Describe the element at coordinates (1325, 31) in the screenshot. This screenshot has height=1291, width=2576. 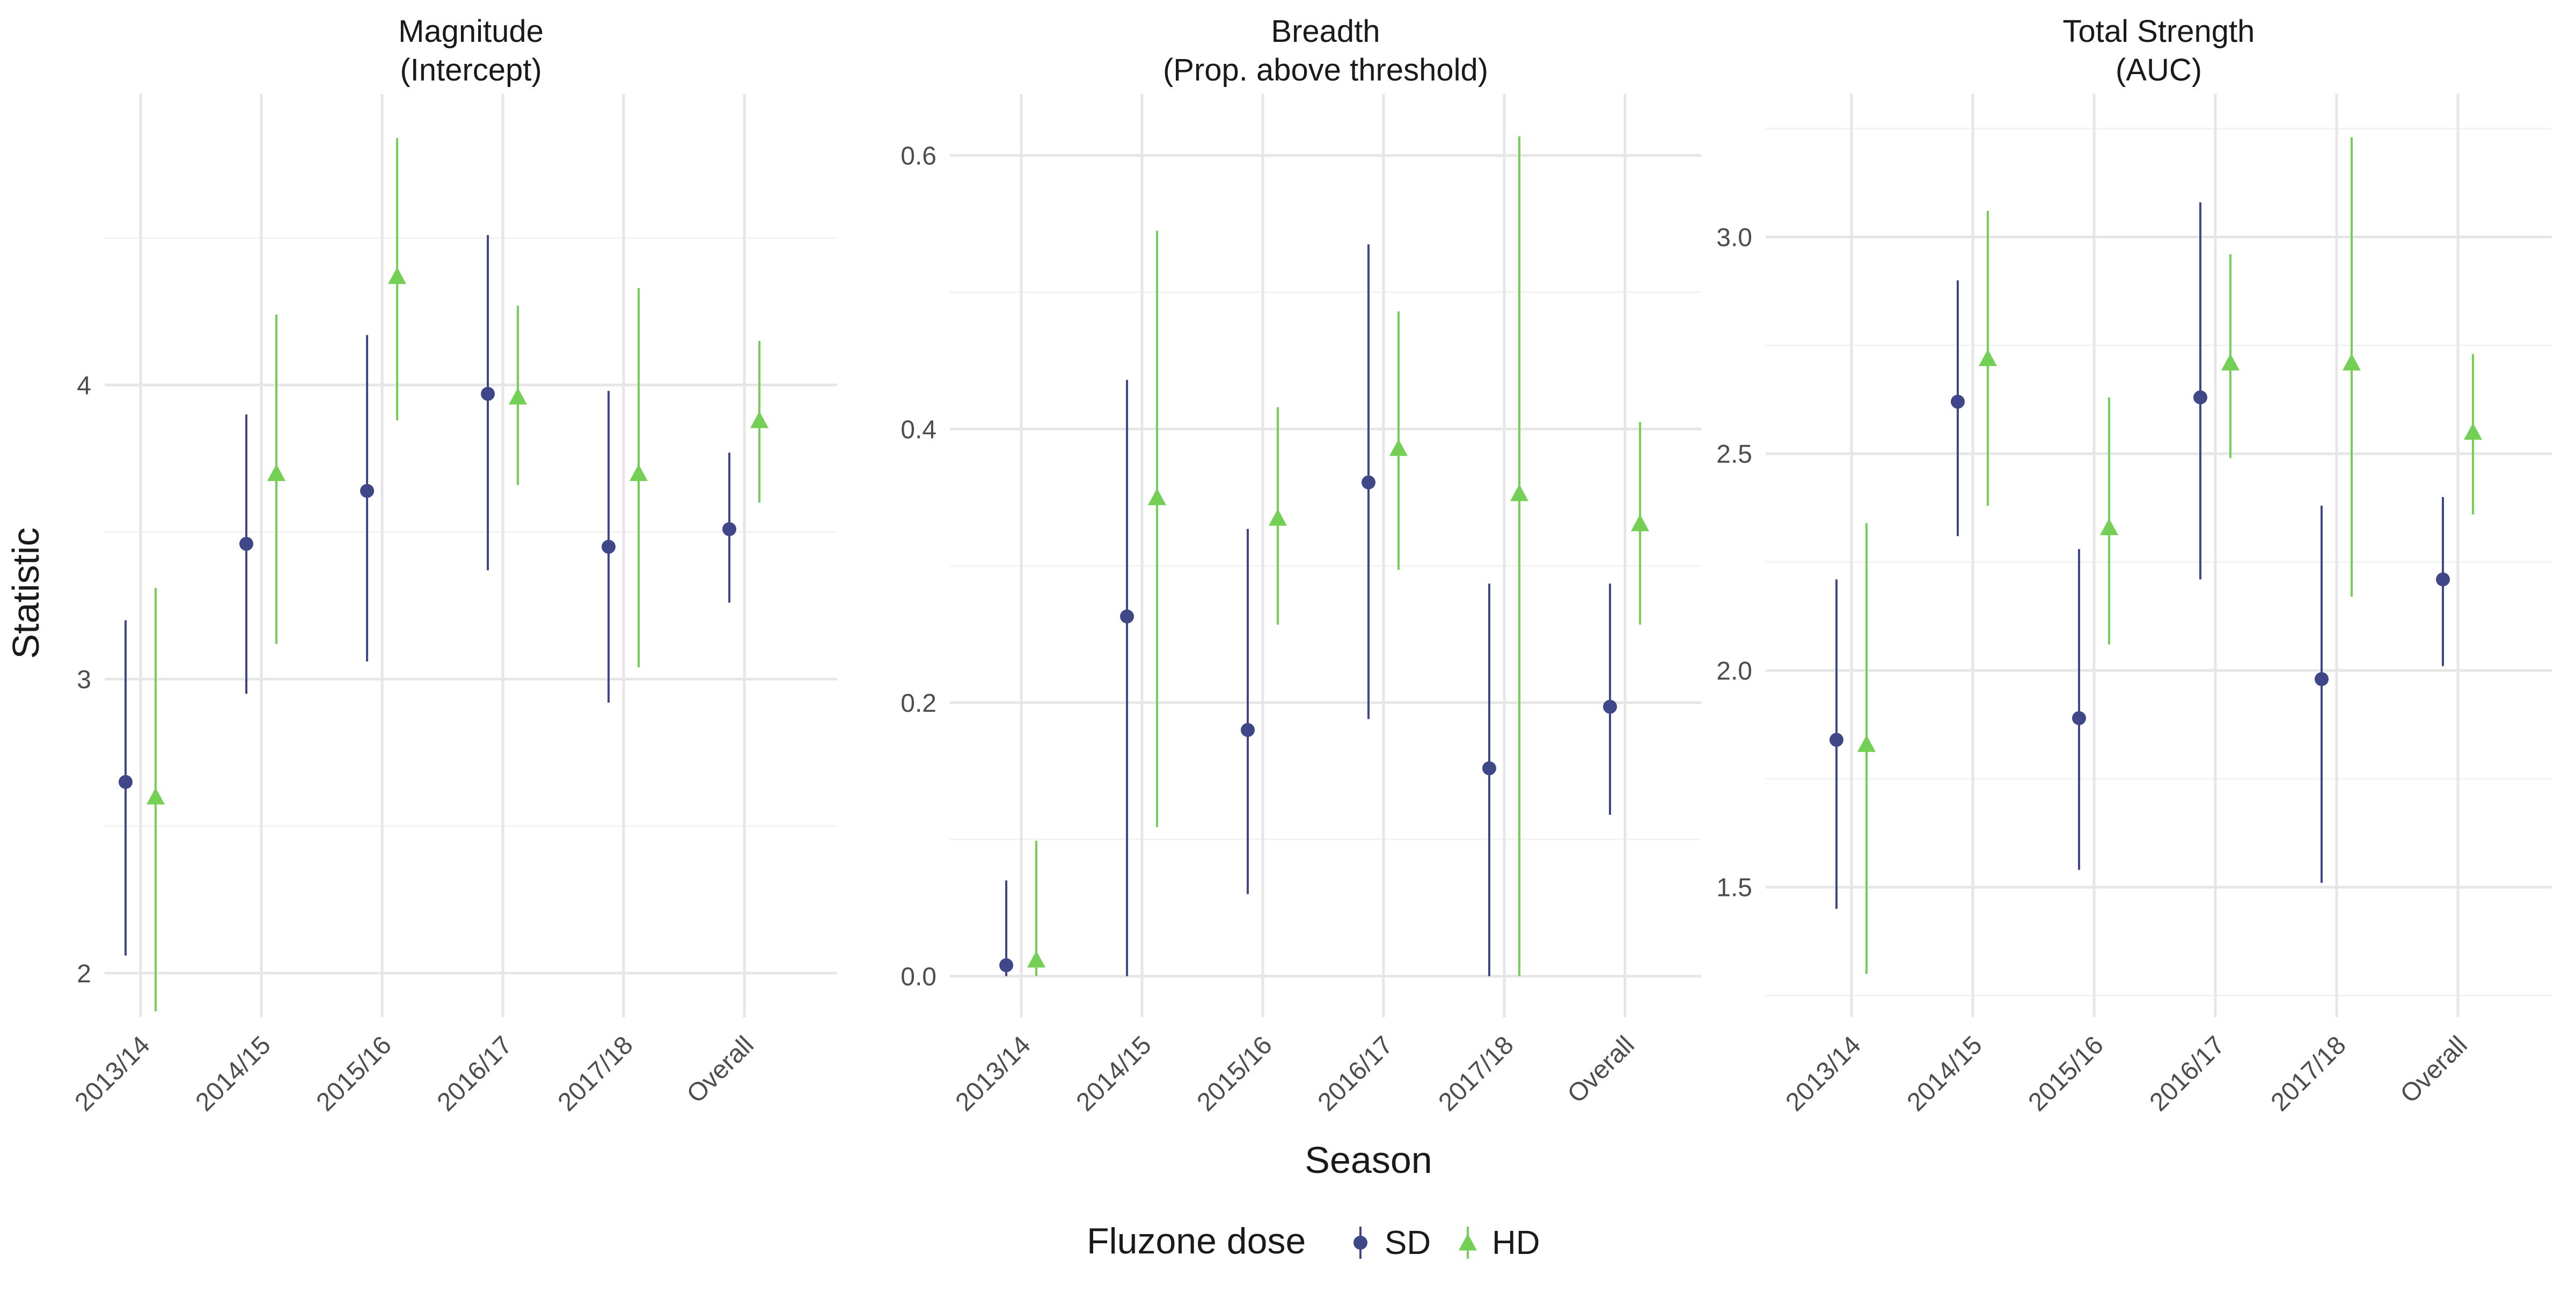
I see `panel-title: Breadth` at that location.